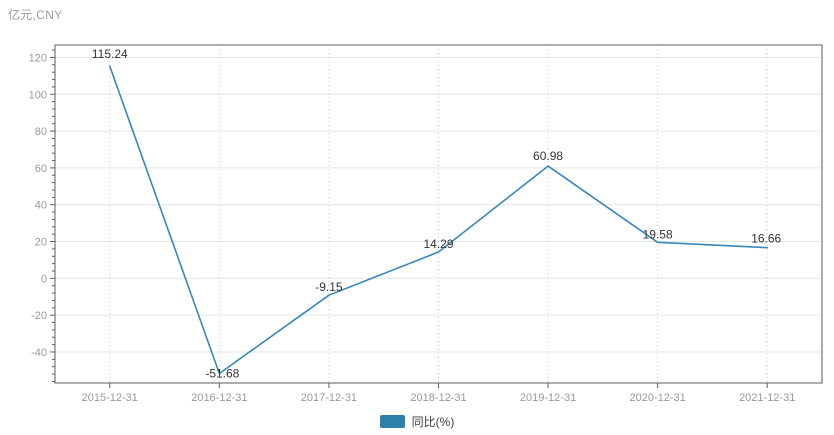 The height and width of the screenshot is (435, 834). Describe the element at coordinates (52, 215) in the screenshot. I see `y-axis-ticks` at that location.